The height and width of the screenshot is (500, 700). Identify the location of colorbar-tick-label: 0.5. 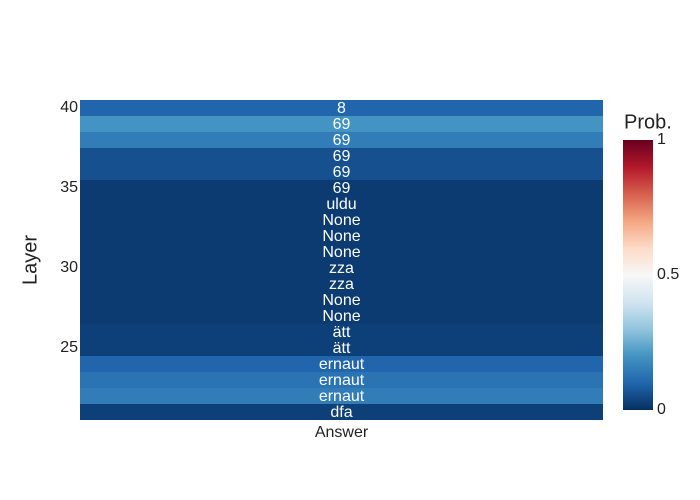
(668, 274).